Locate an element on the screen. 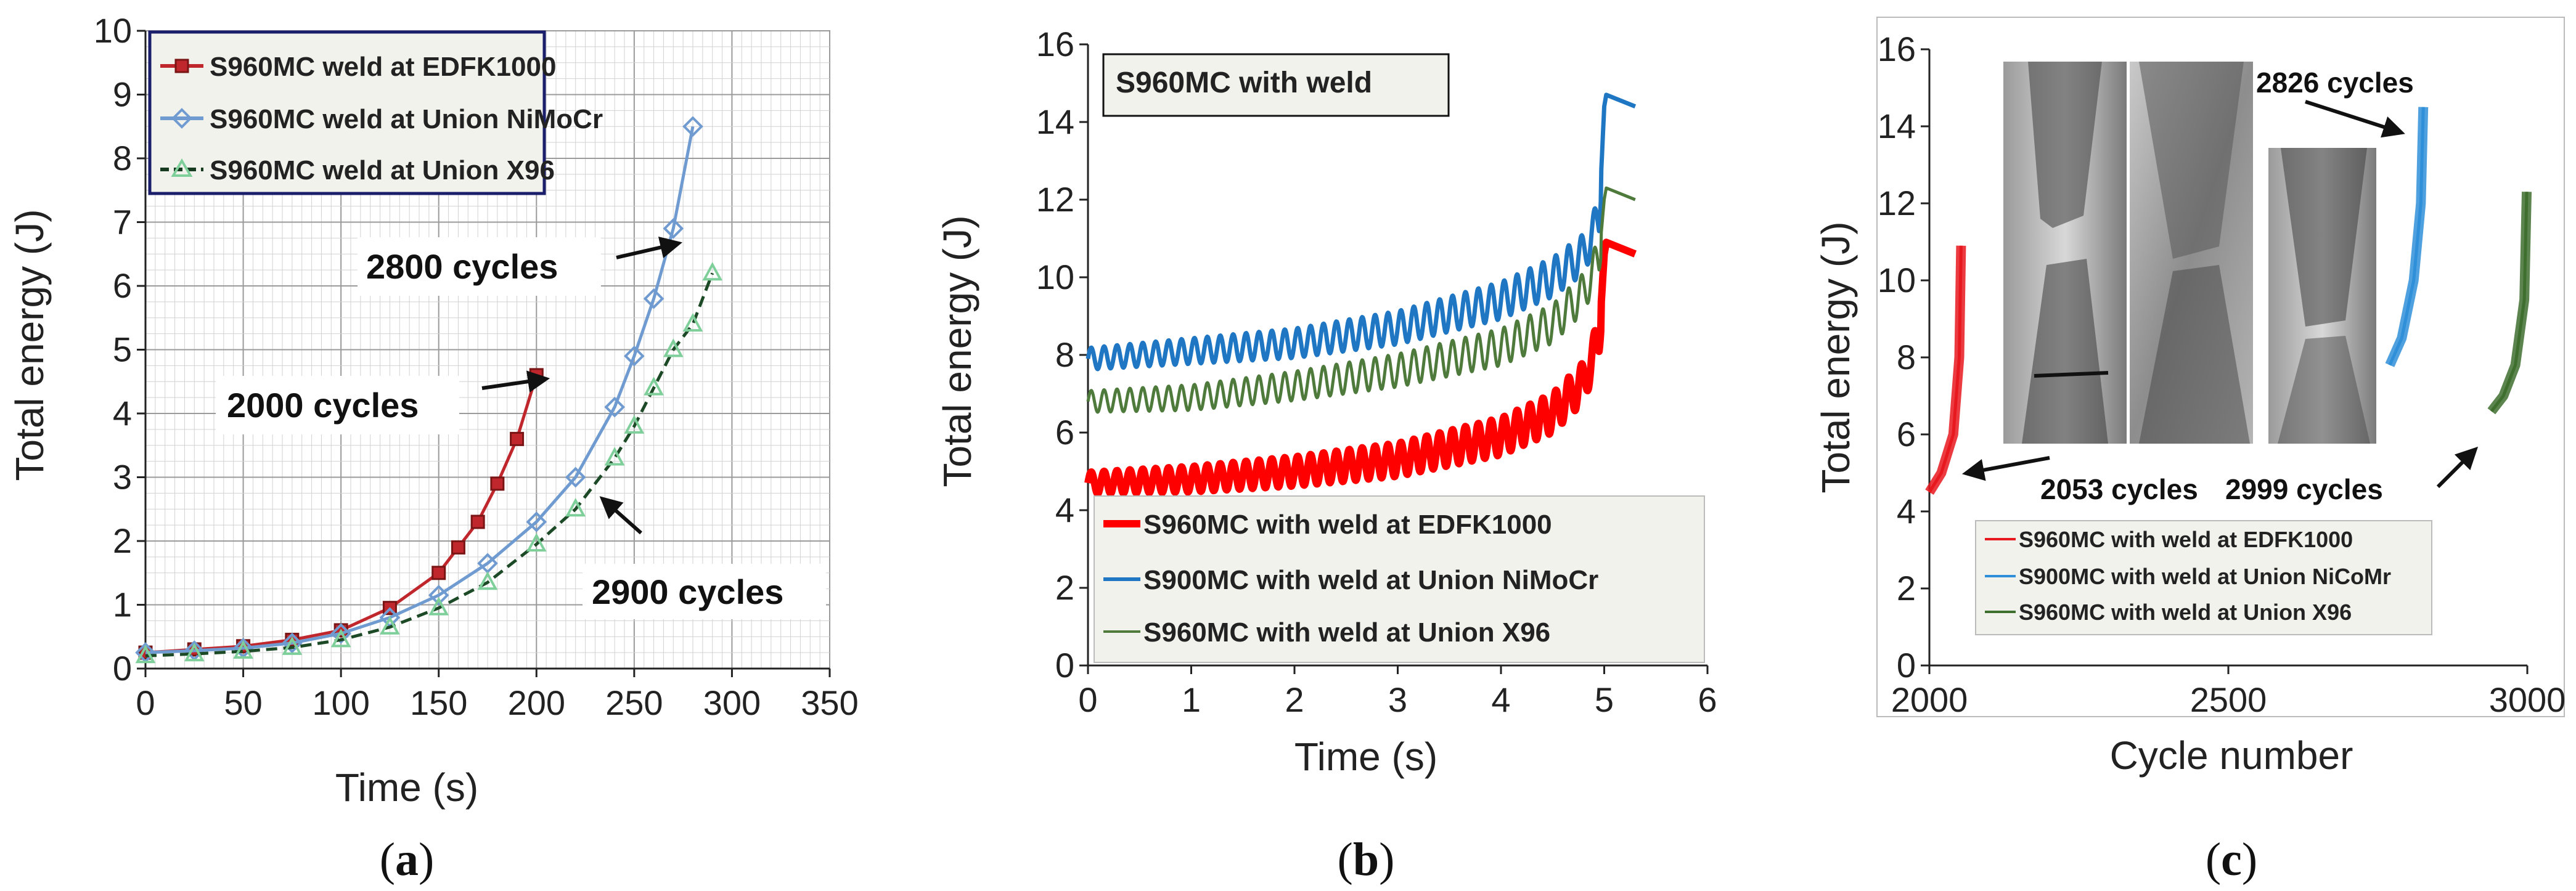 Image resolution: width=2576 pixels, height=891 pixels. caption-b-close: ) is located at coordinates (1386, 859).